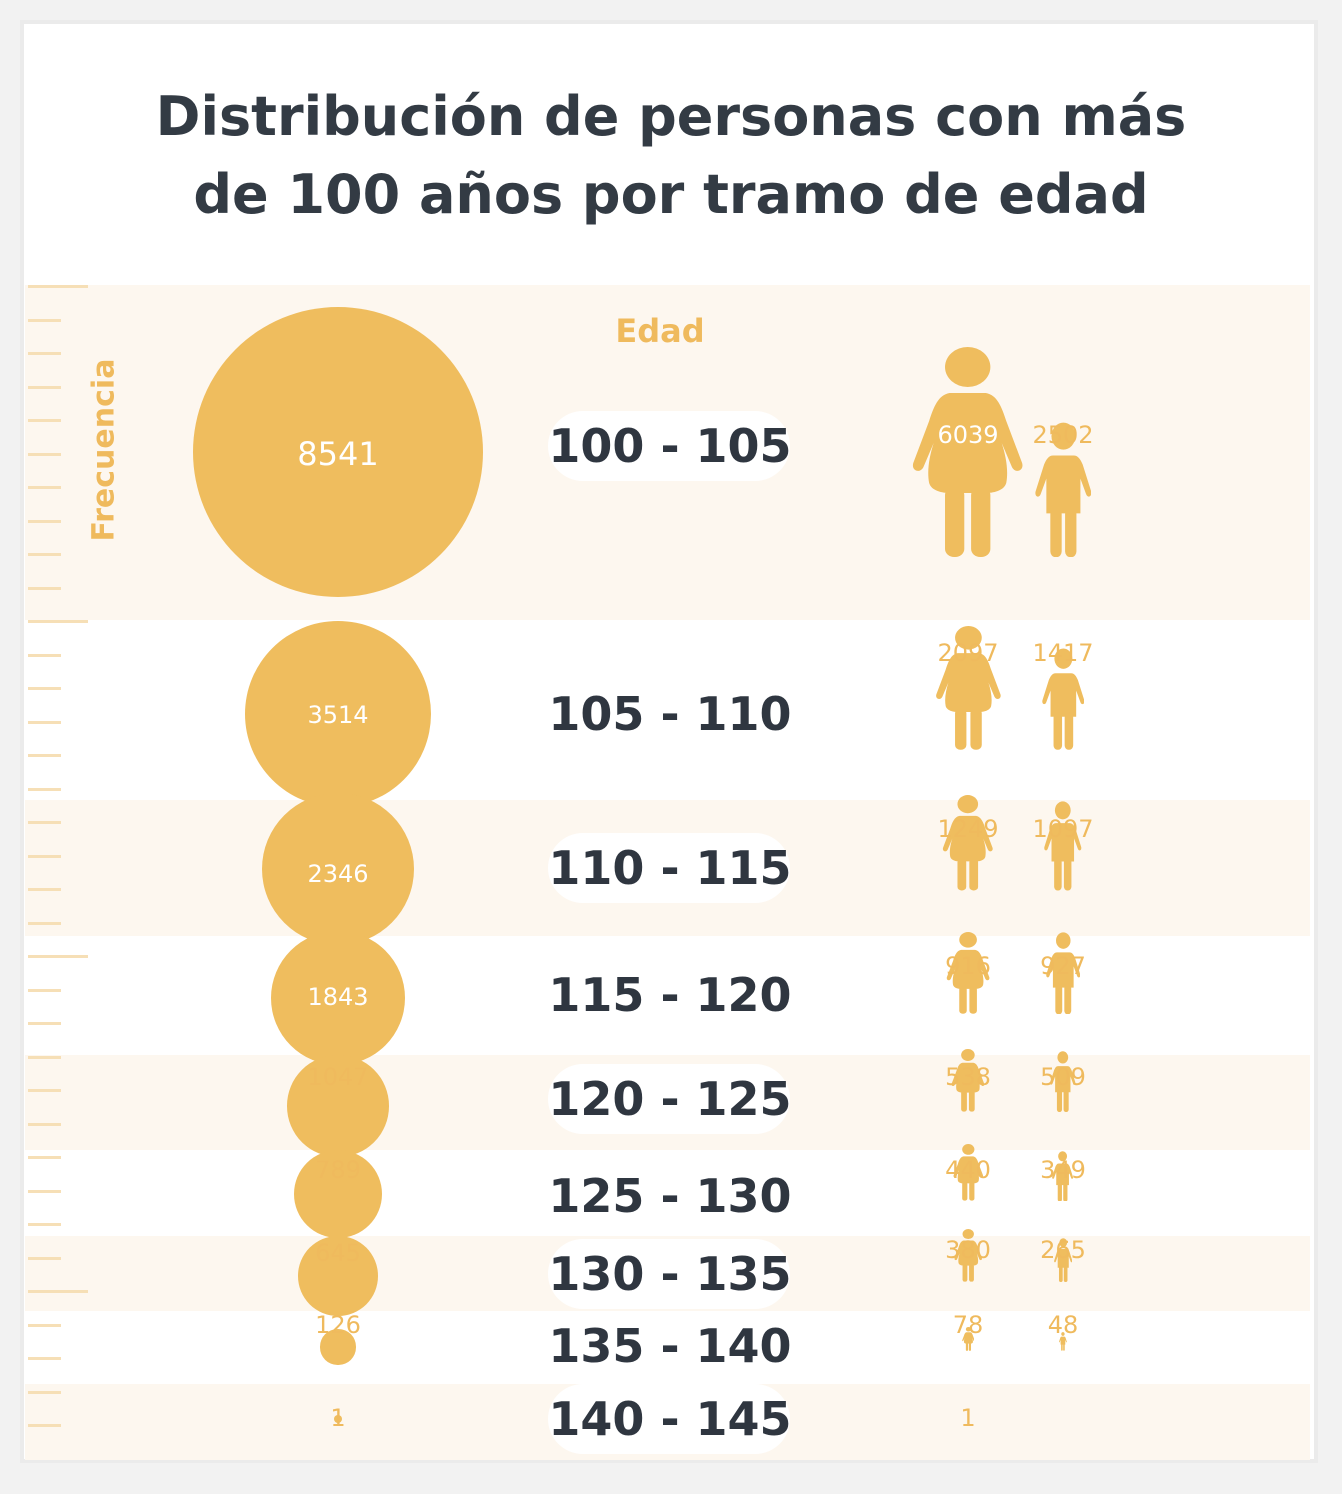 The height and width of the screenshot is (1494, 1342). Describe the element at coordinates (104, 450) in the screenshot. I see `frequency-axis-label: Frecuencia` at that location.